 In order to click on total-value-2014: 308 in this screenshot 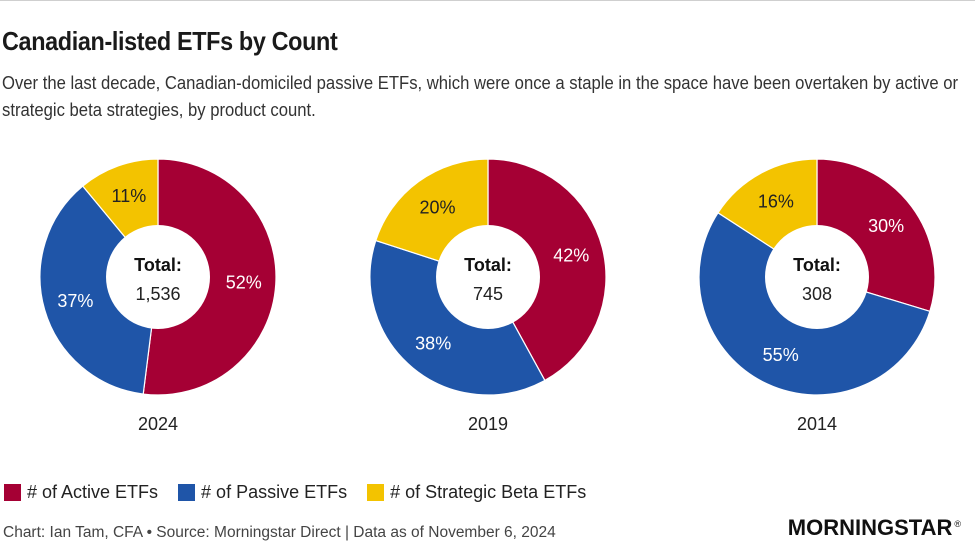, I will do `click(817, 294)`.